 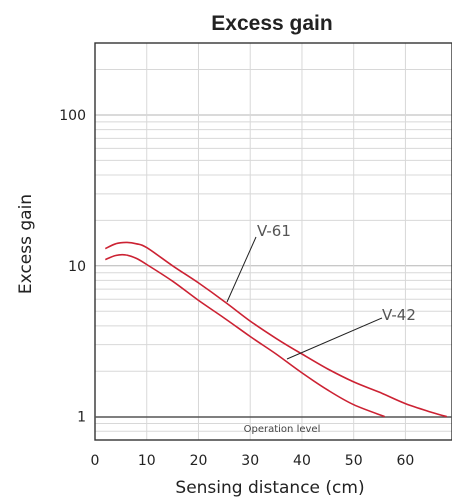 What do you see at coordinates (77, 267) in the screenshot?
I see `y-tick-label: 10` at bounding box center [77, 267].